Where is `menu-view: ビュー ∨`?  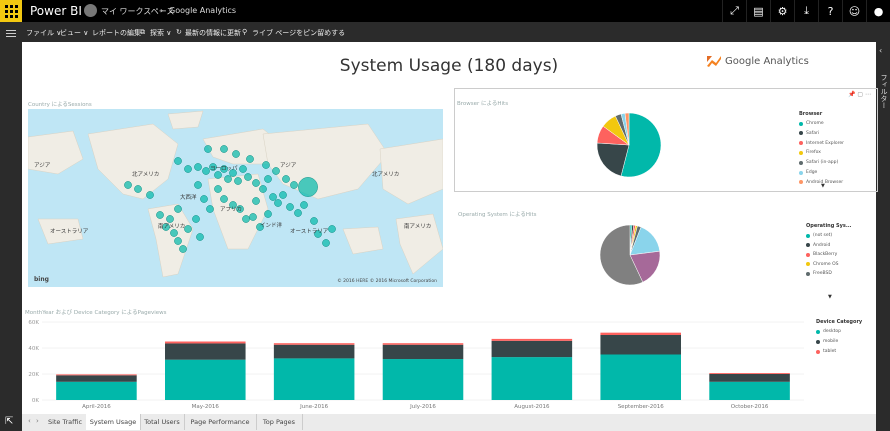 menu-view: ビュー ∨ is located at coordinates (74, 33).